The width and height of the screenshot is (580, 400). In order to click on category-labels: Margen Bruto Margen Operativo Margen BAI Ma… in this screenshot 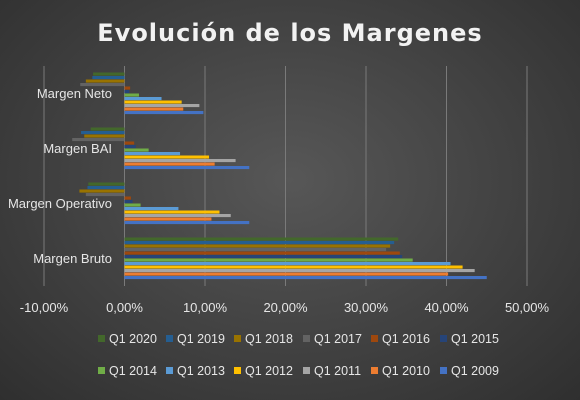, I will do `click(60, 176)`.